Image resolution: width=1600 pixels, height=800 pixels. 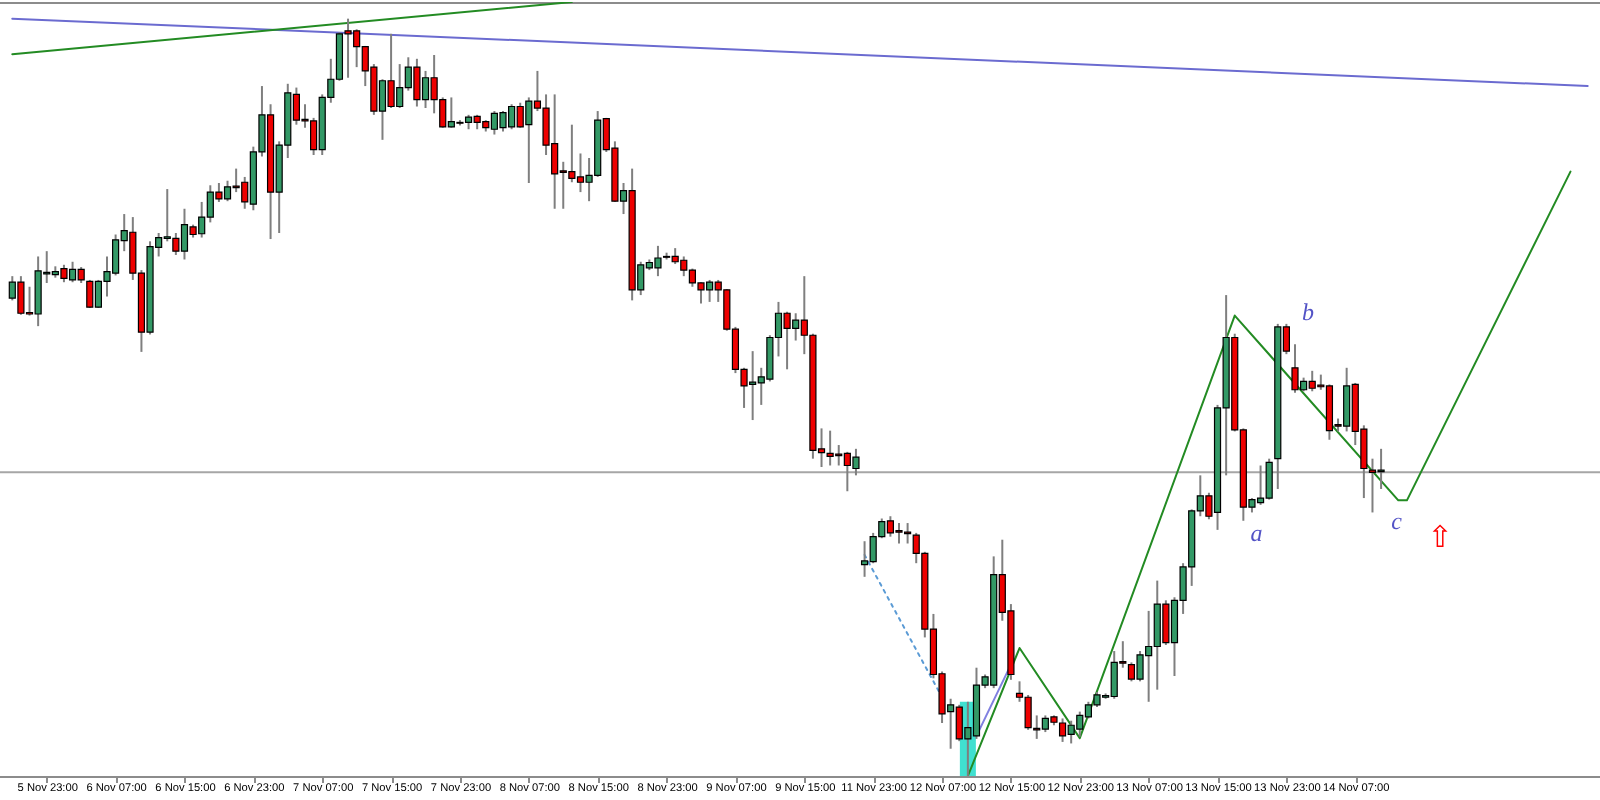 I want to click on annotation: c, so click(x=1397, y=520).